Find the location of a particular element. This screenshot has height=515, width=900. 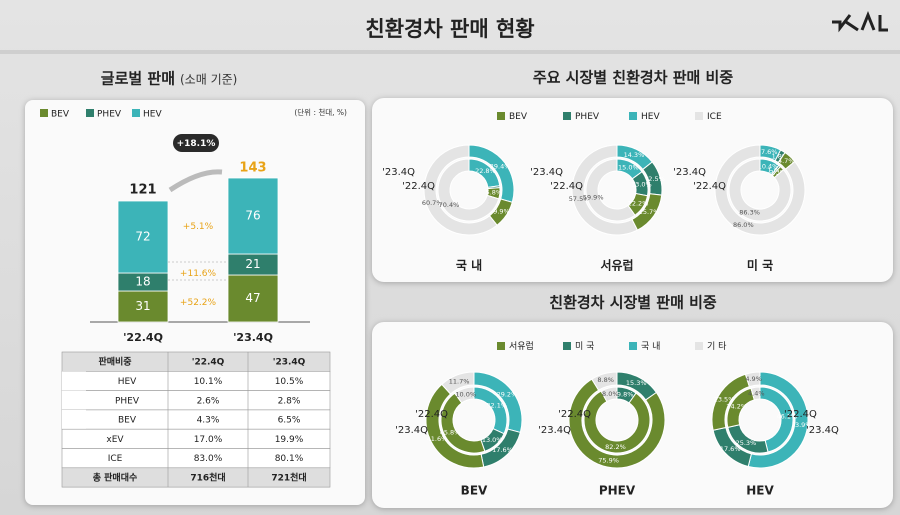

slice-label: 8.8% is located at coordinates (605, 380).